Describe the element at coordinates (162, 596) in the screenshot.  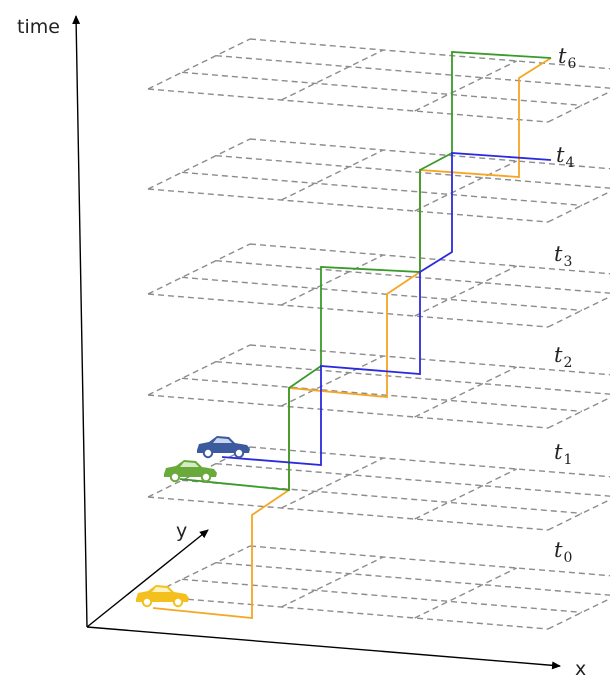
I see `yellow-car-icon` at that location.